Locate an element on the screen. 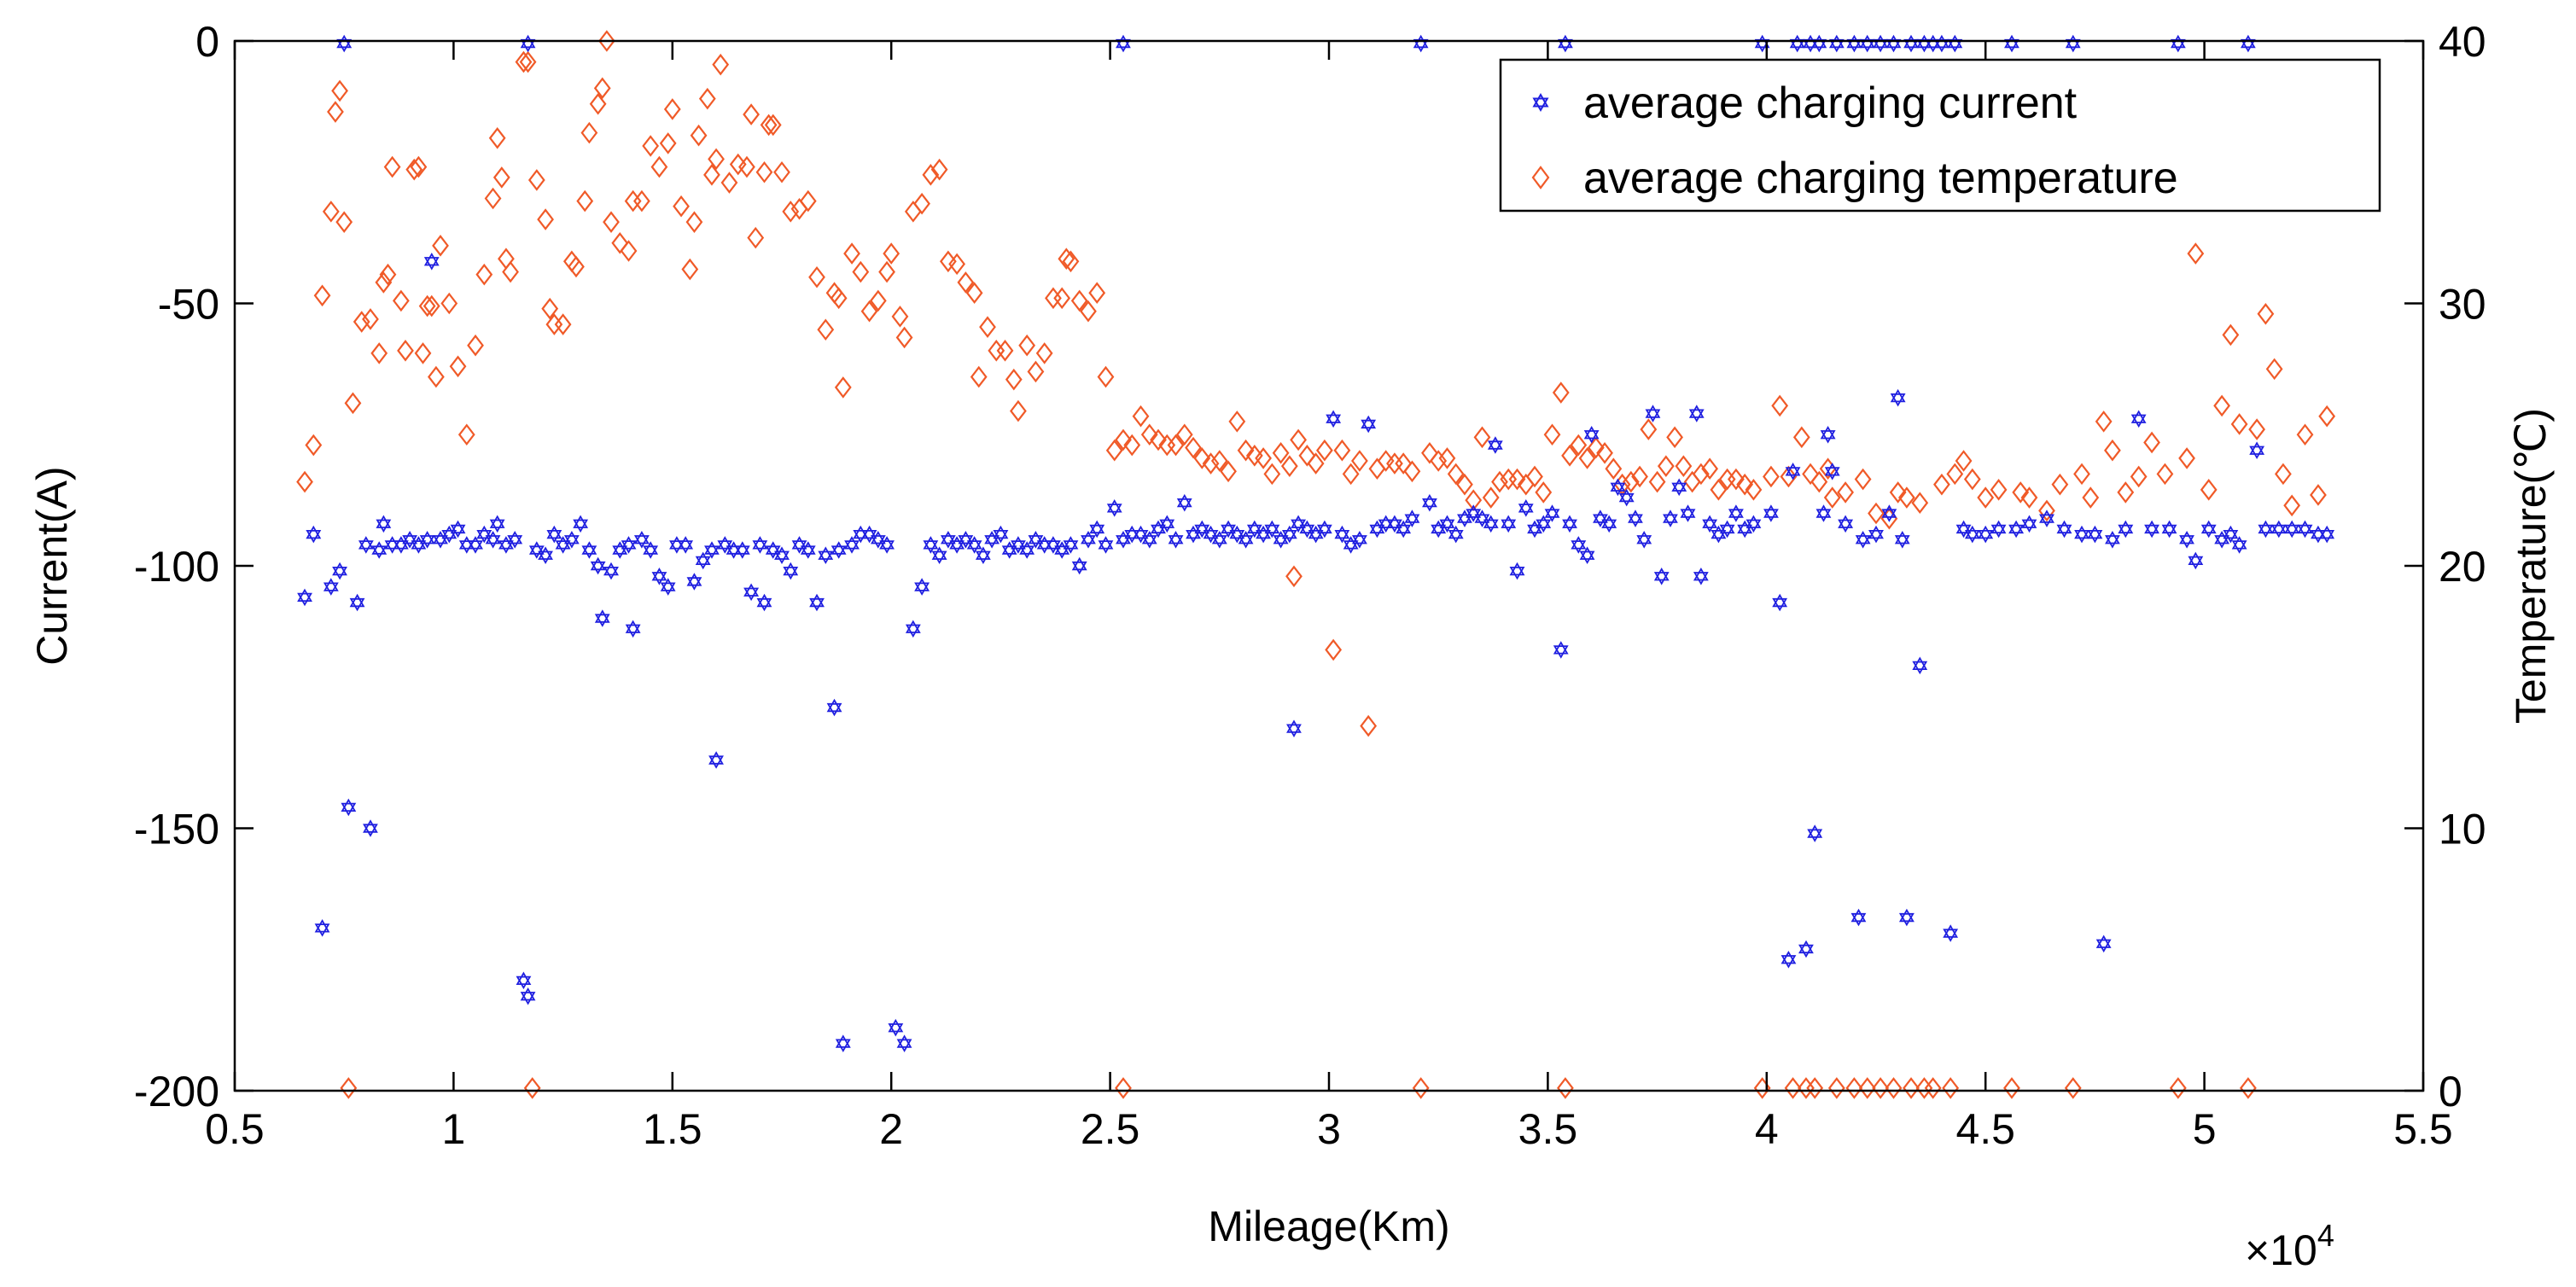 Image resolution: width=2576 pixels, height=1287 pixels. legend-label-current: average charging current is located at coordinates (1830, 103).